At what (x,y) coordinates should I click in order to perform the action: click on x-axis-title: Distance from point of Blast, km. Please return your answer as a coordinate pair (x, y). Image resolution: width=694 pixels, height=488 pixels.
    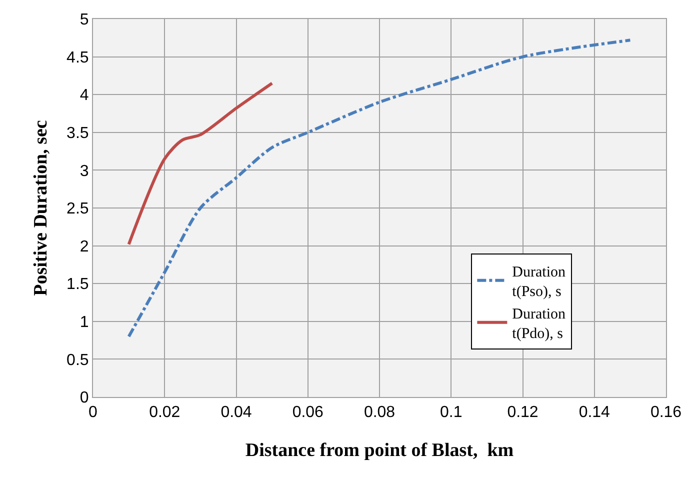
    Looking at the image, I should click on (379, 450).